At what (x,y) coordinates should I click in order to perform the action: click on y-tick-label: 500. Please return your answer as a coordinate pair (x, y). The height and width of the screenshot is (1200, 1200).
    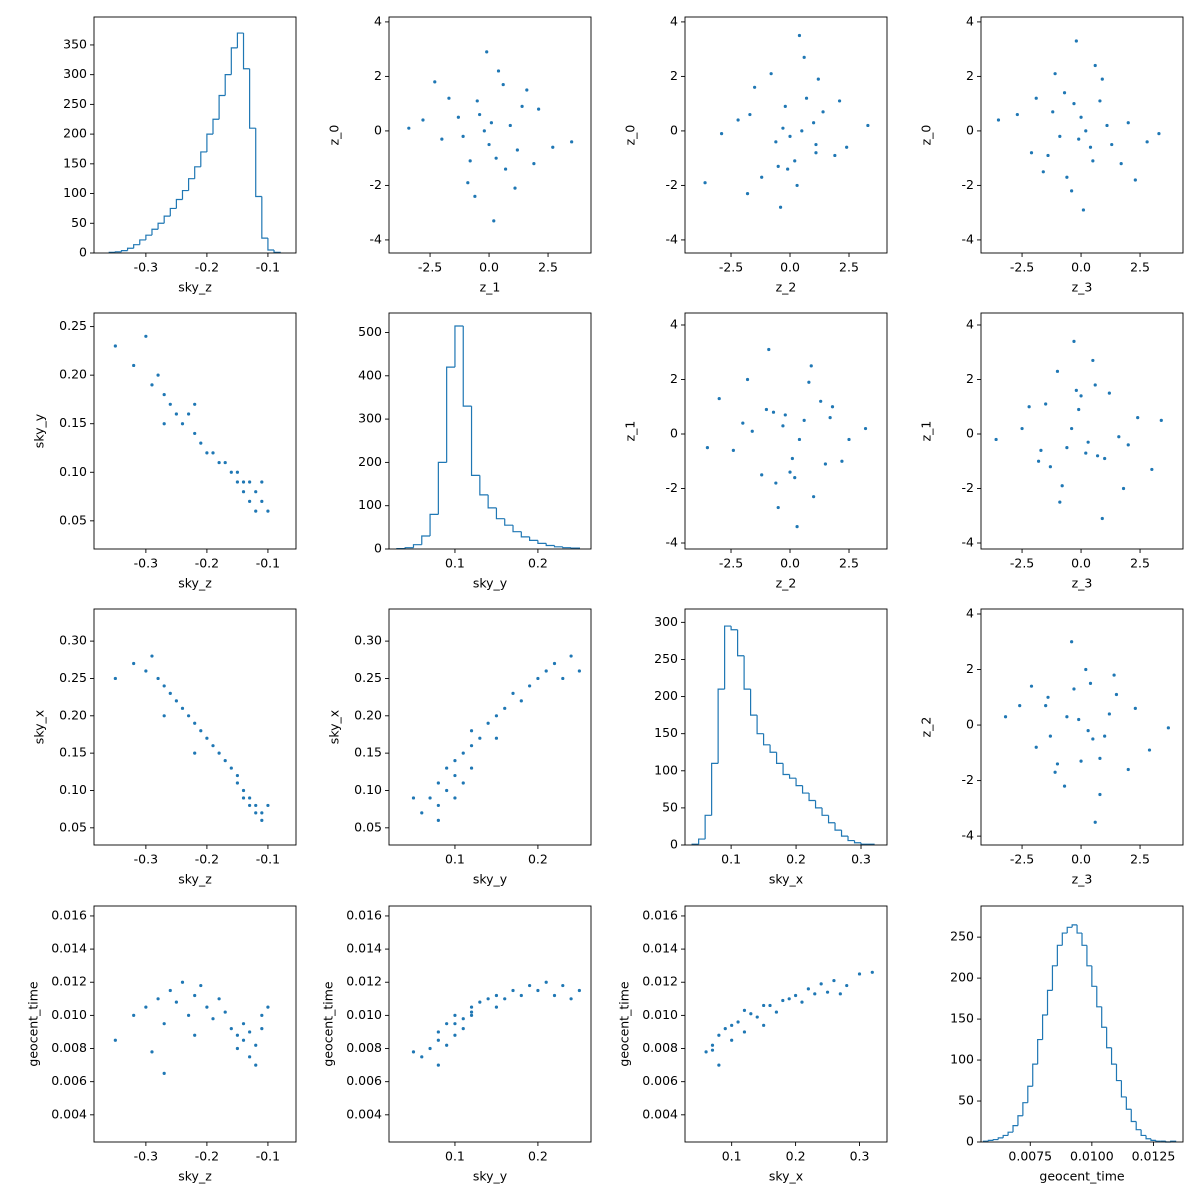
    Looking at the image, I should click on (370, 331).